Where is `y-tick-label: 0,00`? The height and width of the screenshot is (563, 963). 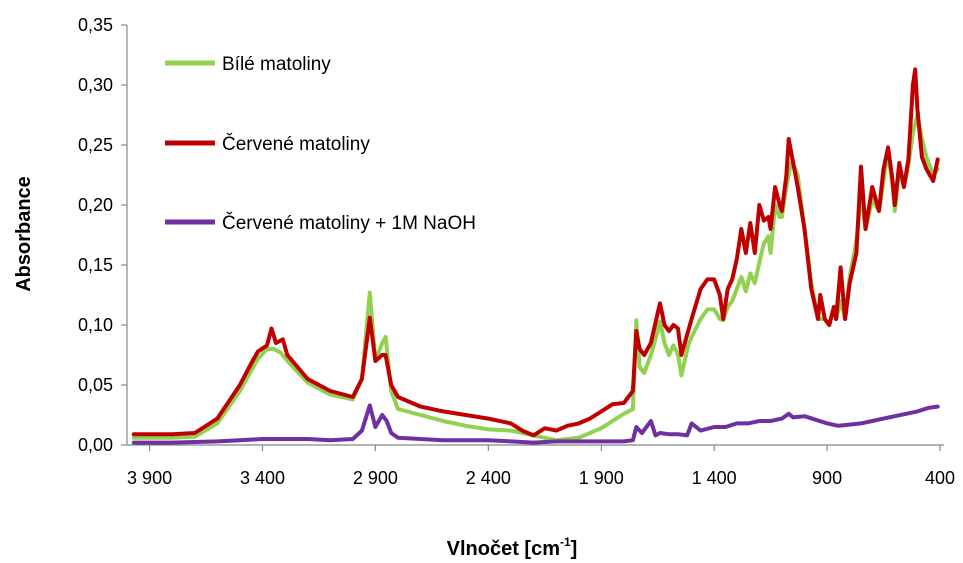 y-tick-label: 0,00 is located at coordinates (95, 445).